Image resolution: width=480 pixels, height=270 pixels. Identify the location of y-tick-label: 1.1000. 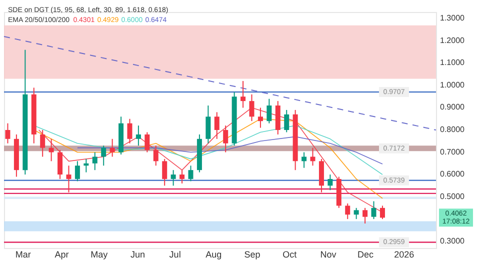
(453, 63).